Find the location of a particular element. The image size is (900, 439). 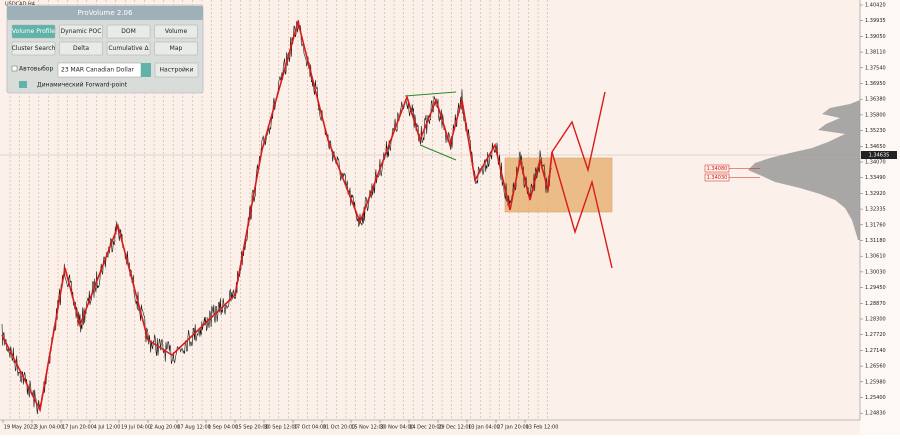

level-label: 1.34080 is located at coordinates (717, 169).